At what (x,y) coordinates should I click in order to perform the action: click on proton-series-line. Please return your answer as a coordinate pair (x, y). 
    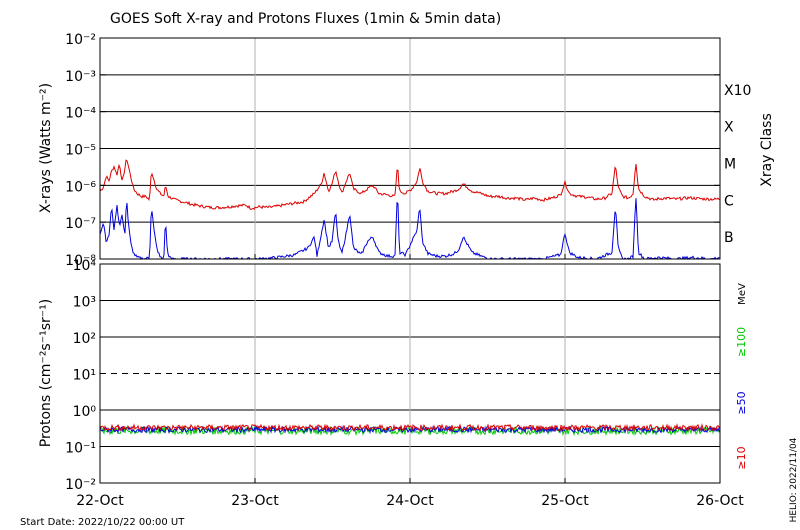
    Looking at the image, I should click on (410, 427).